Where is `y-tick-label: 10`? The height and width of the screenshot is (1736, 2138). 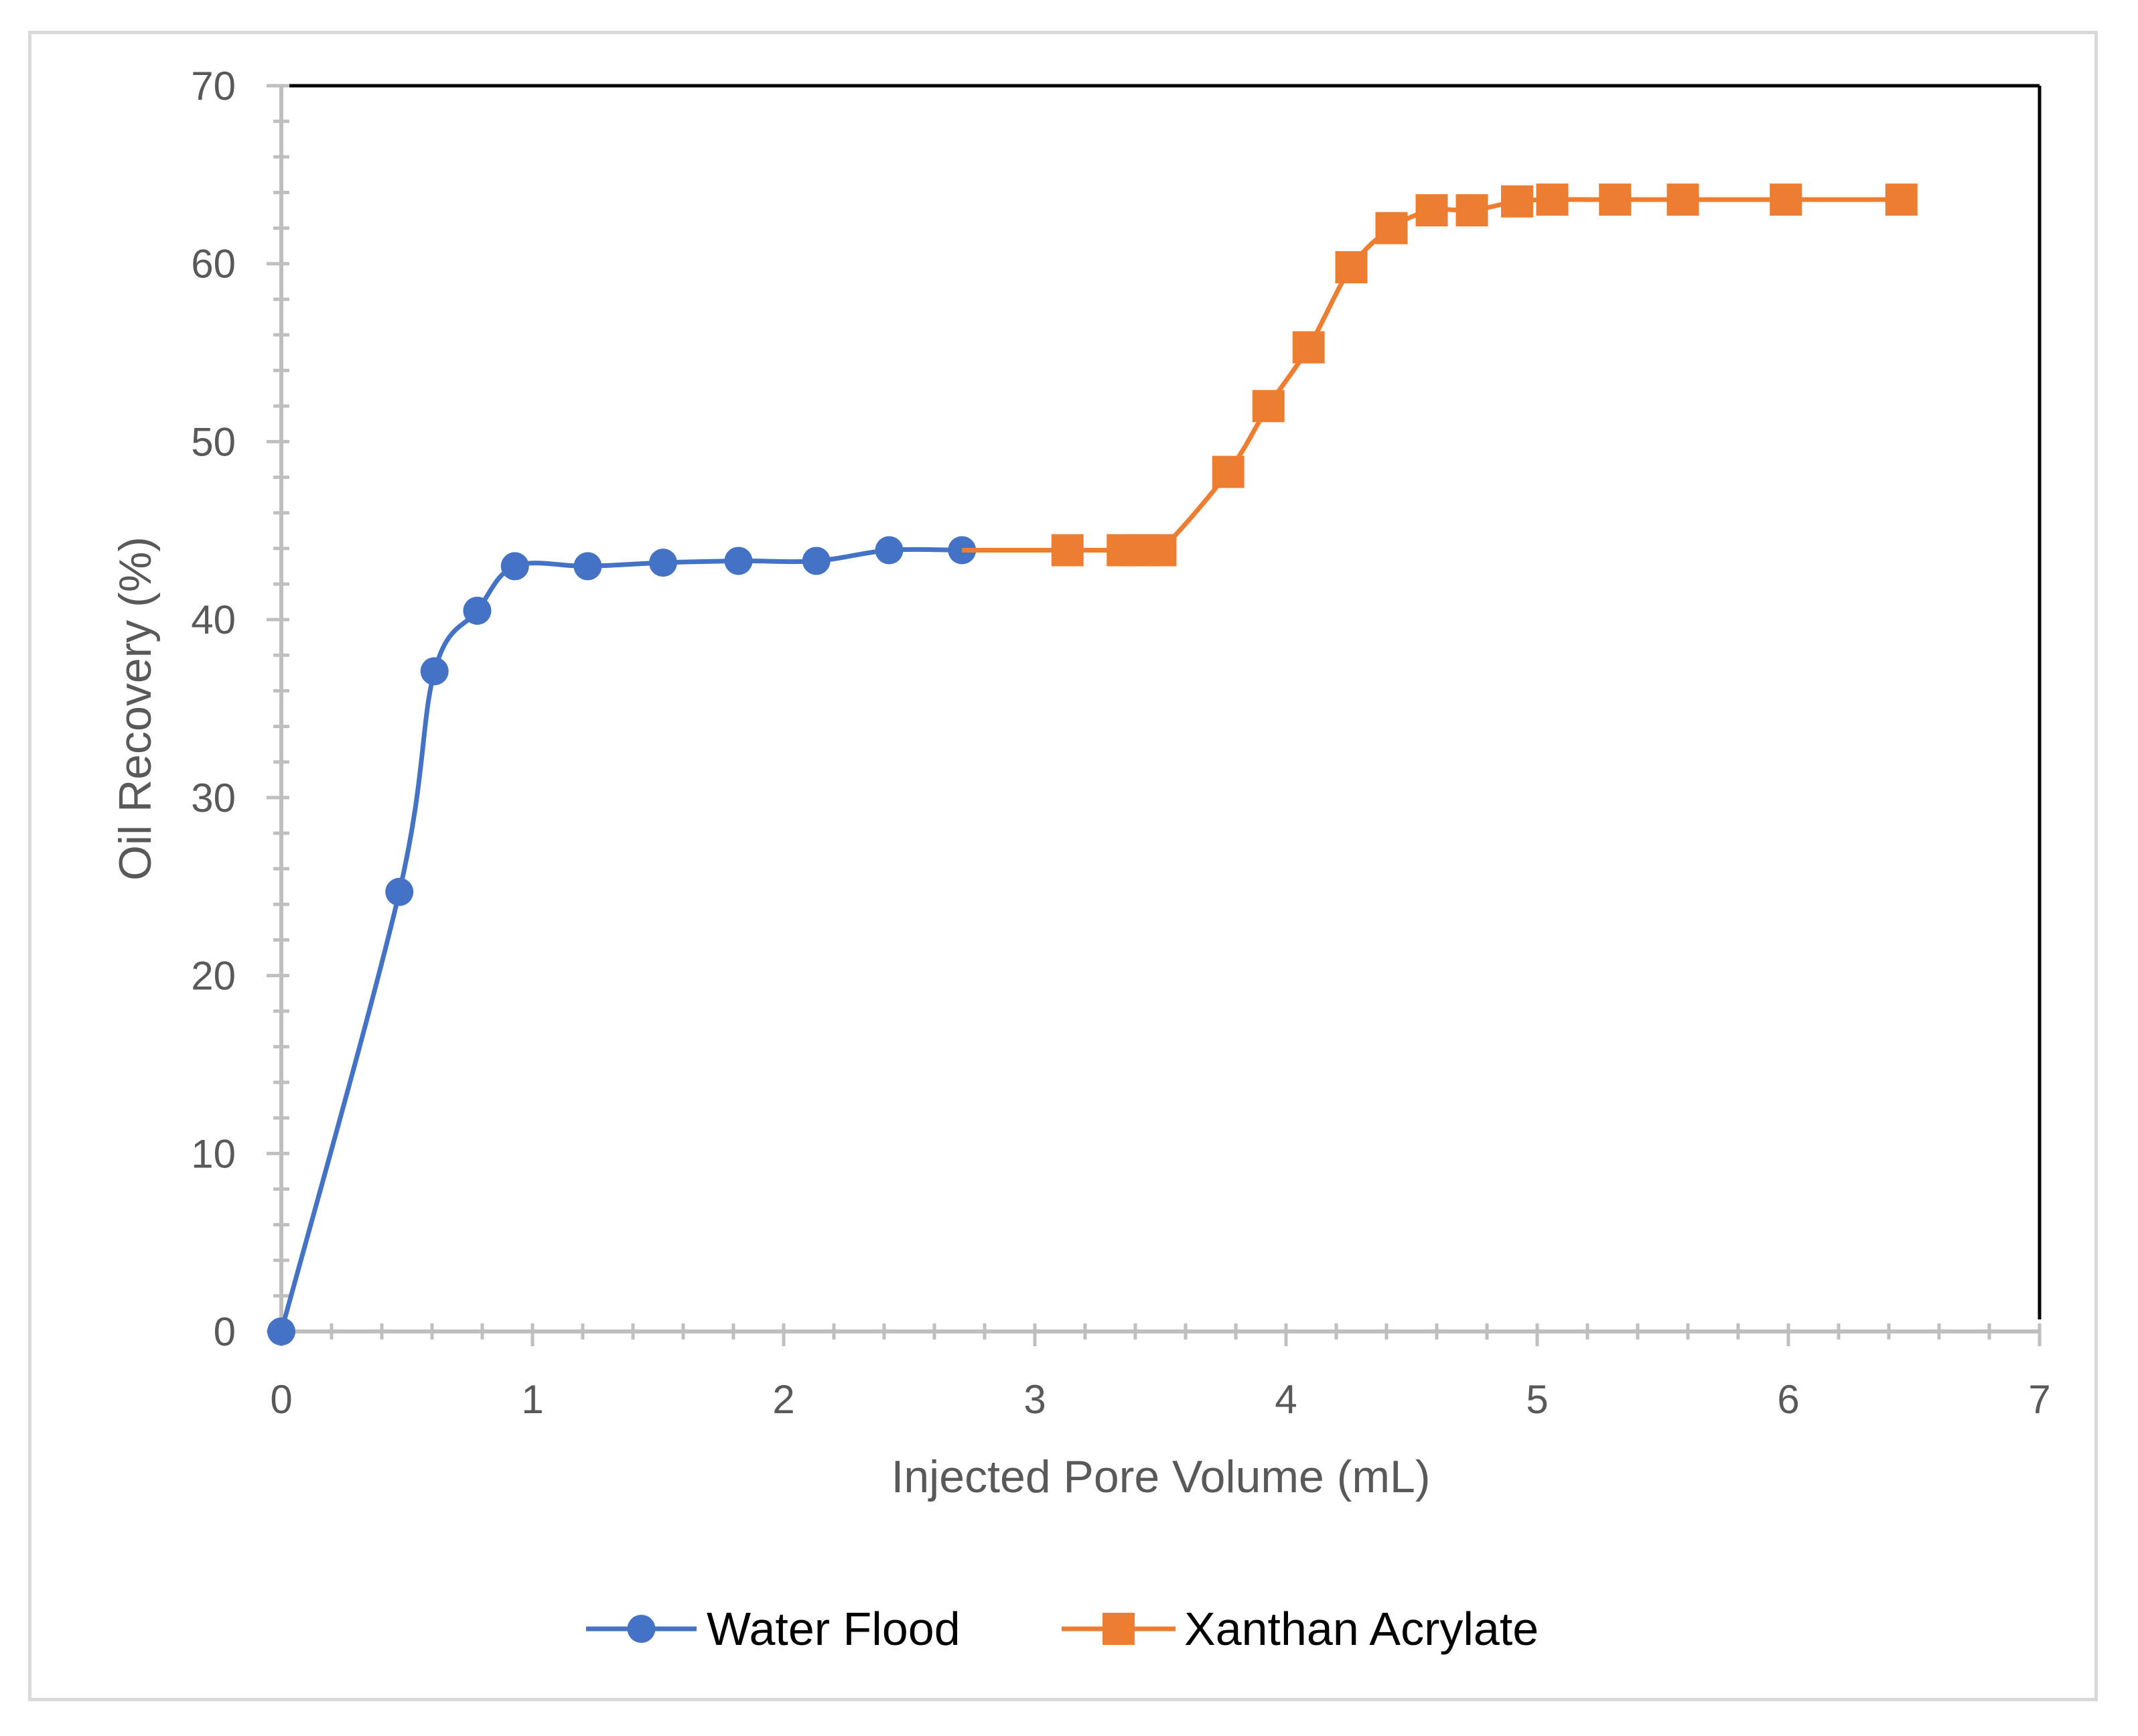
y-tick-label: 10 is located at coordinates (213, 1153).